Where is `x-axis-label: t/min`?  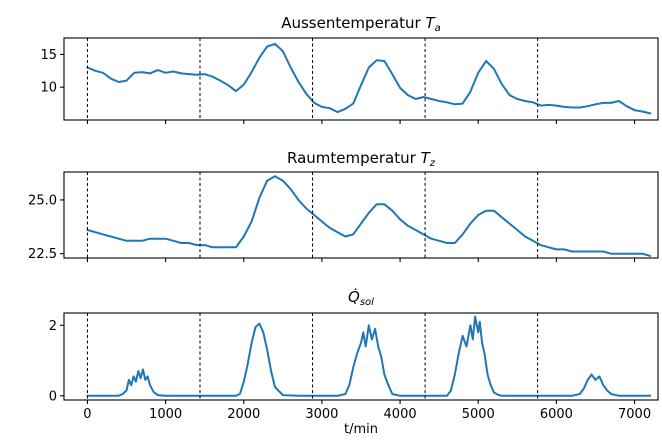 x-axis-label: t/min is located at coordinates (361, 429).